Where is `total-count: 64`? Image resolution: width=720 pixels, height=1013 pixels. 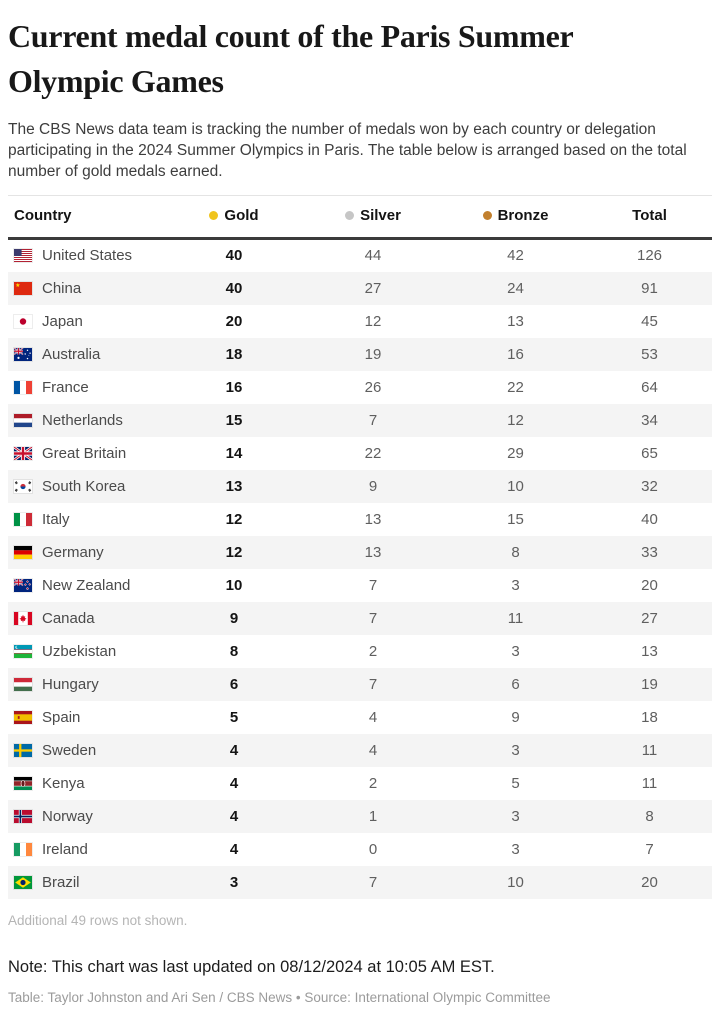
total-count: 64 is located at coordinates (649, 387).